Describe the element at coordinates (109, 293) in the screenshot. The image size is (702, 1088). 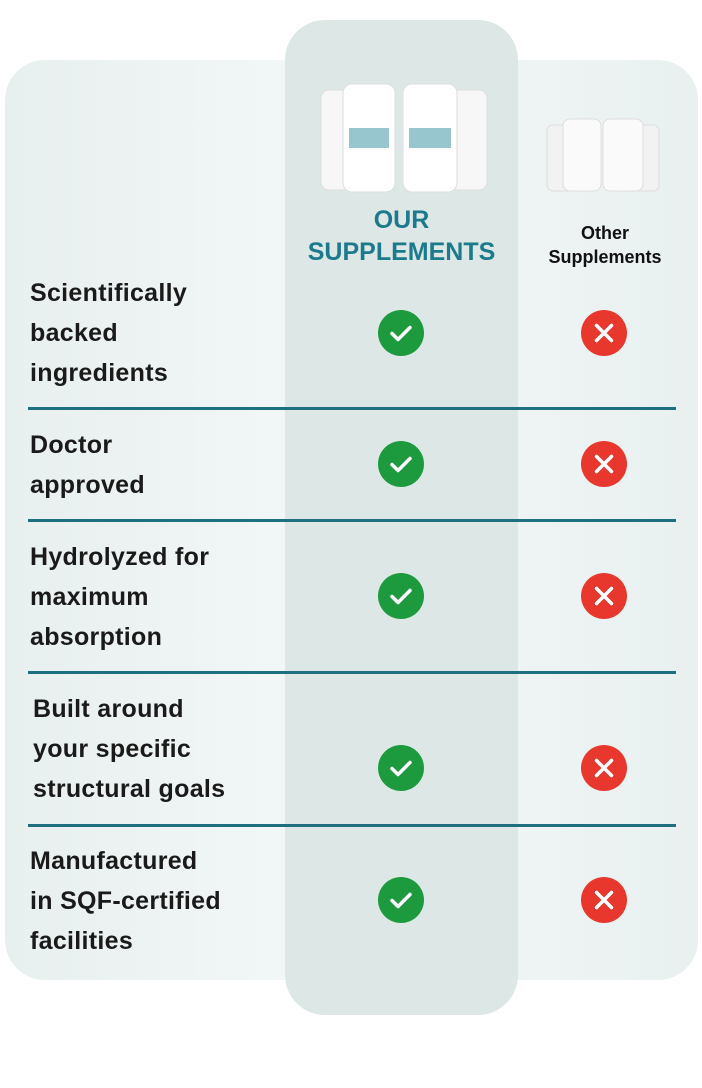
I see `feature-text: Scientifically` at that location.